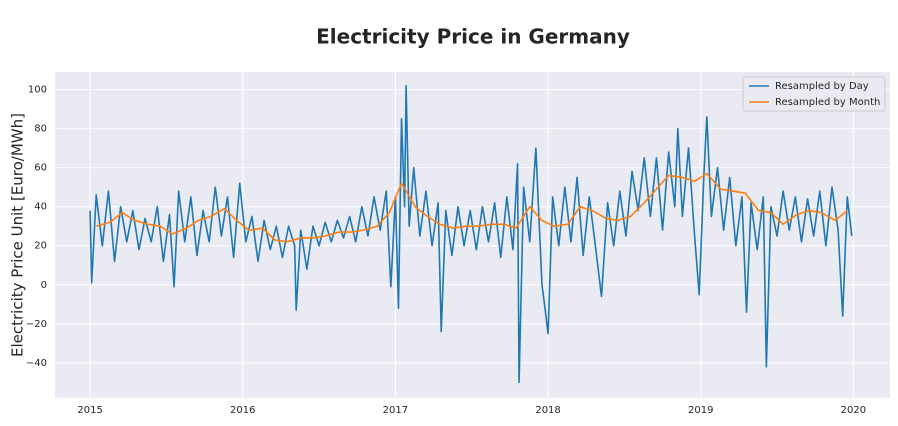 The height and width of the screenshot is (426, 898). I want to click on legend-label: Resampled by Month, so click(827, 102).